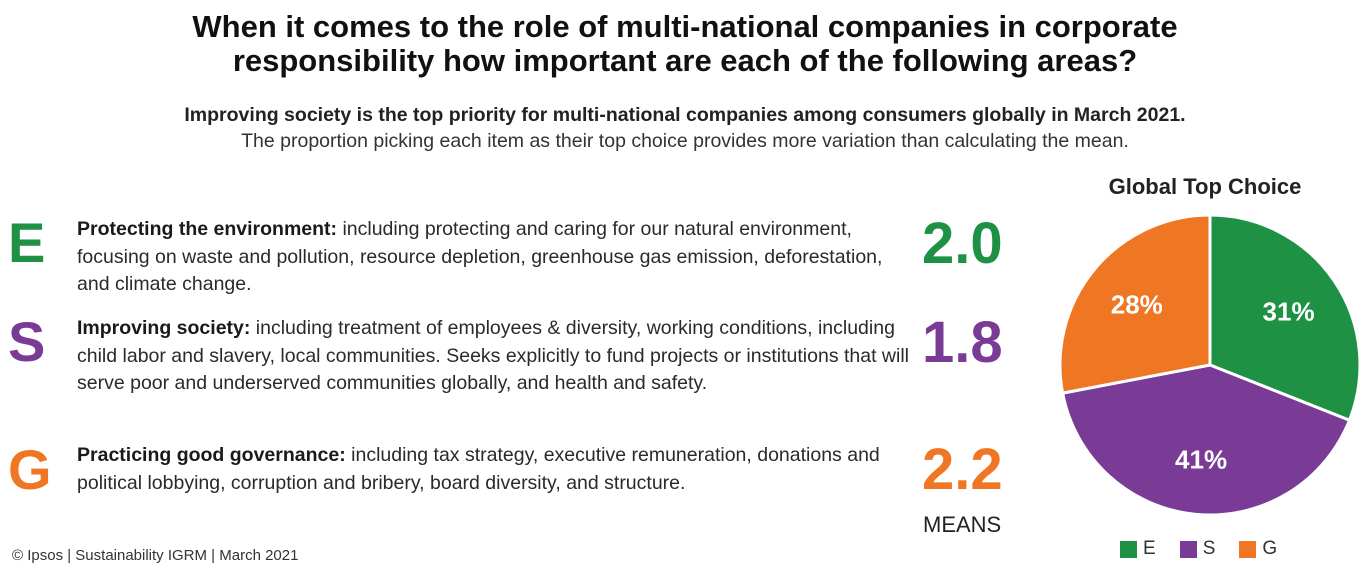 The width and height of the screenshot is (1370, 577). Describe the element at coordinates (1205, 186) in the screenshot. I see `pie-title: Global Top Choice` at that location.